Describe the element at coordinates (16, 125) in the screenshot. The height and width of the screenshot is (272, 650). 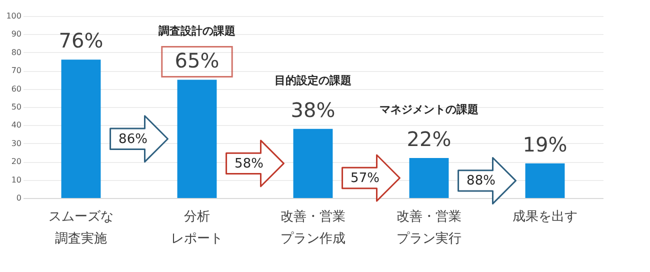
I see `y-tick-label: 40` at that location.